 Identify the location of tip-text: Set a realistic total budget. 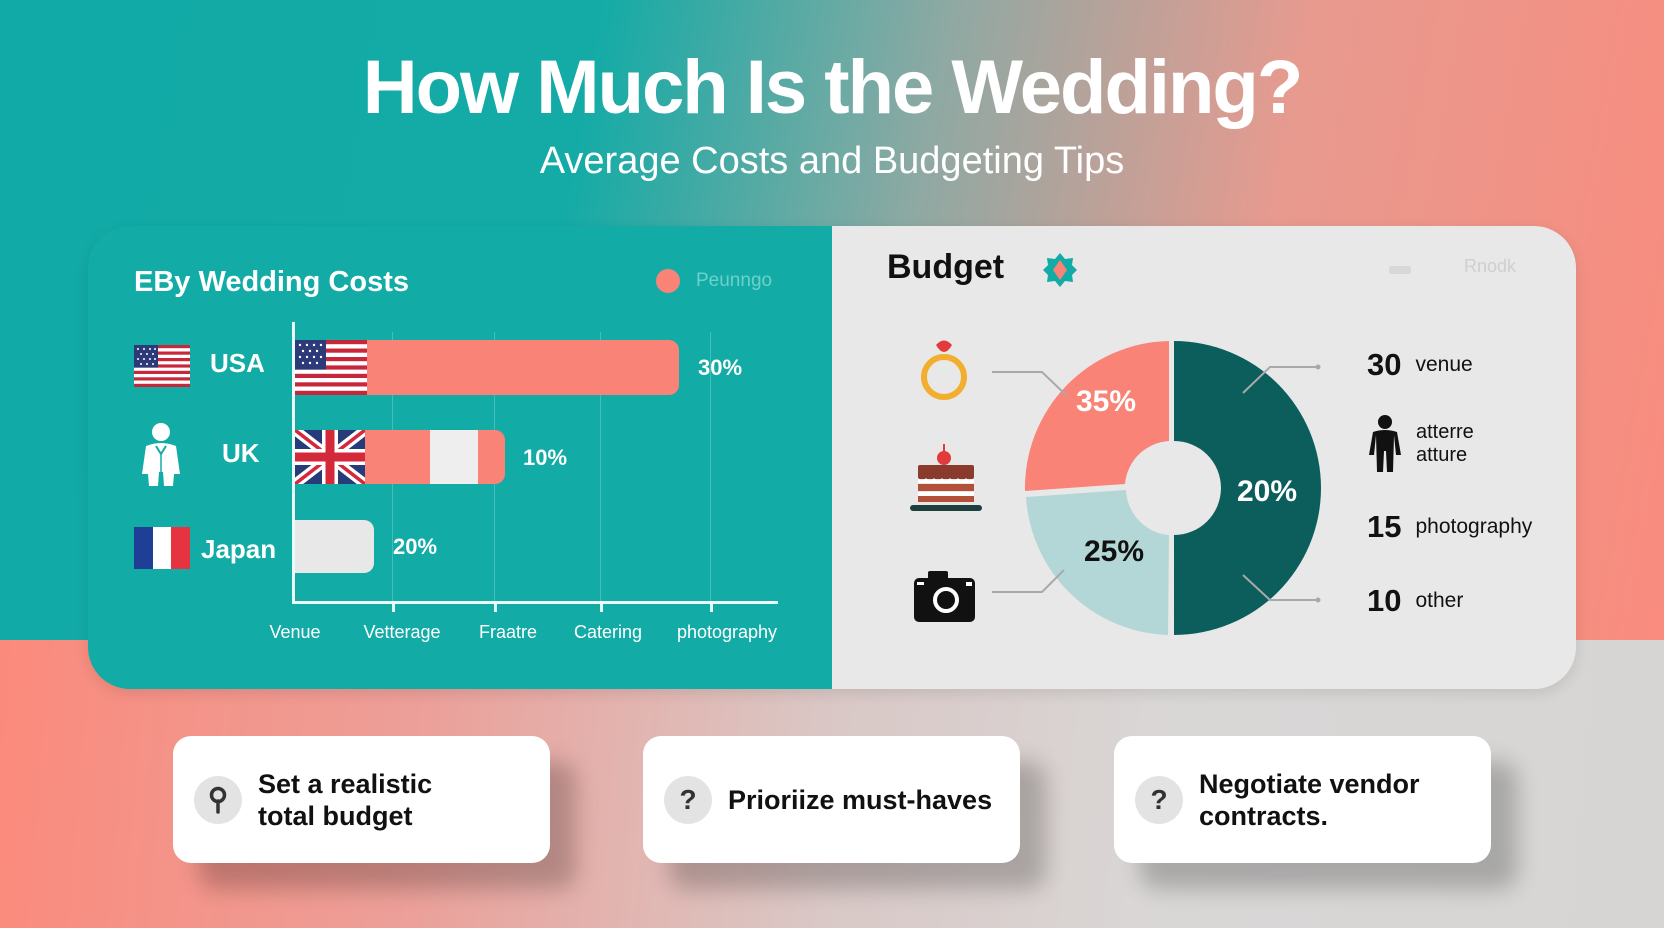
(345, 799).